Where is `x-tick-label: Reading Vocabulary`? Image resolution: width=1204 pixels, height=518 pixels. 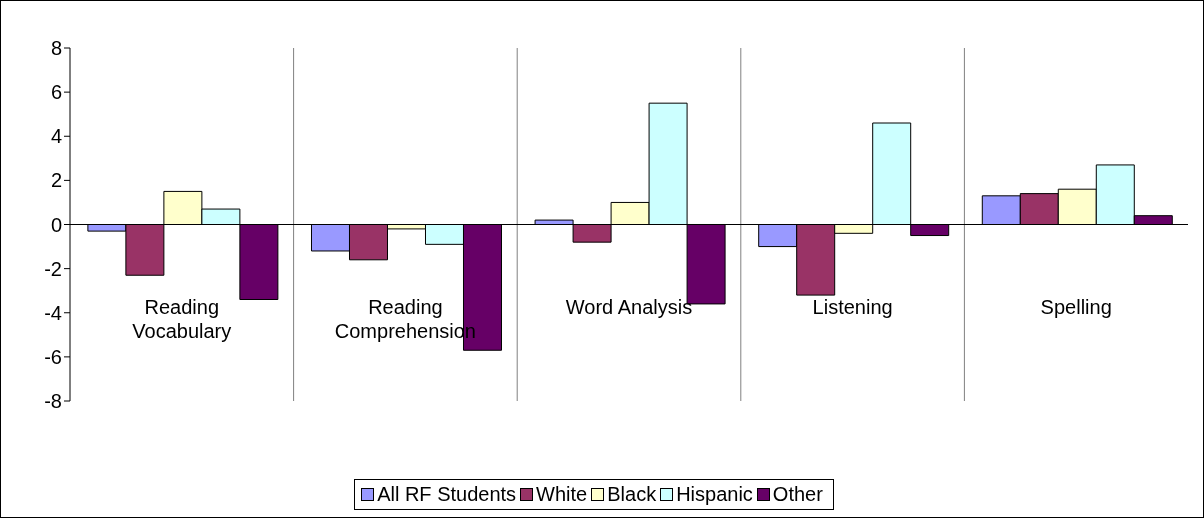 x-tick-label: Reading Vocabulary is located at coordinates (182, 319).